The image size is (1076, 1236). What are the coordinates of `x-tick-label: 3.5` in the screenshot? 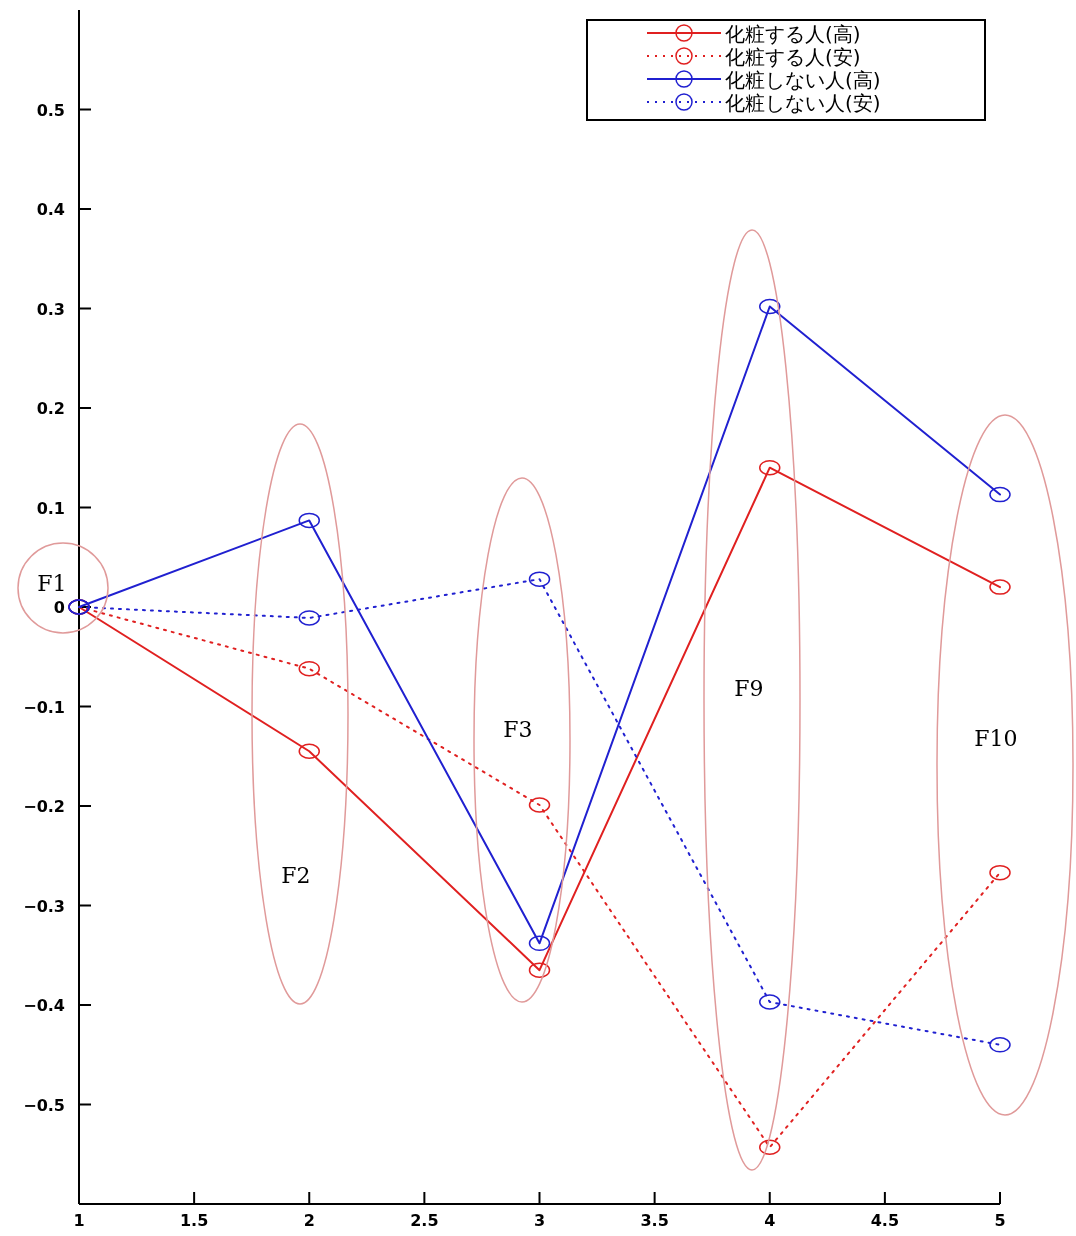 It's located at (654, 1220).